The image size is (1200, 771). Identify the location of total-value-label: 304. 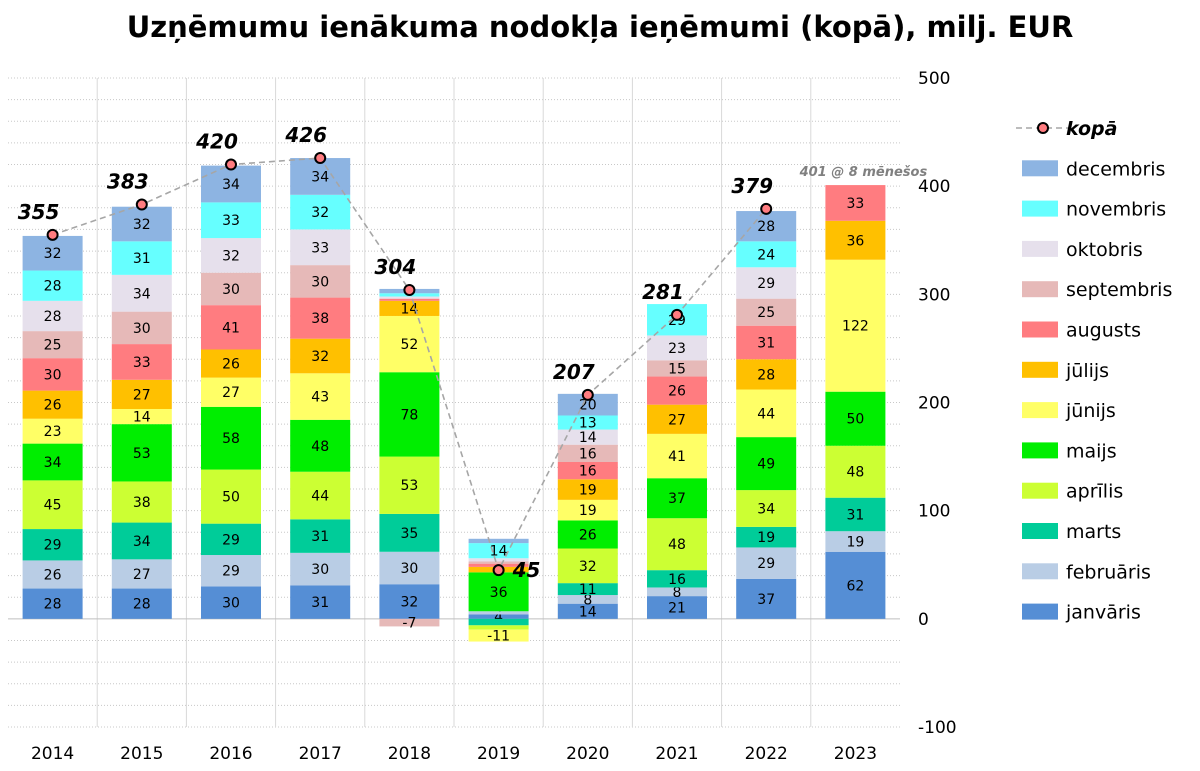
(396, 267).